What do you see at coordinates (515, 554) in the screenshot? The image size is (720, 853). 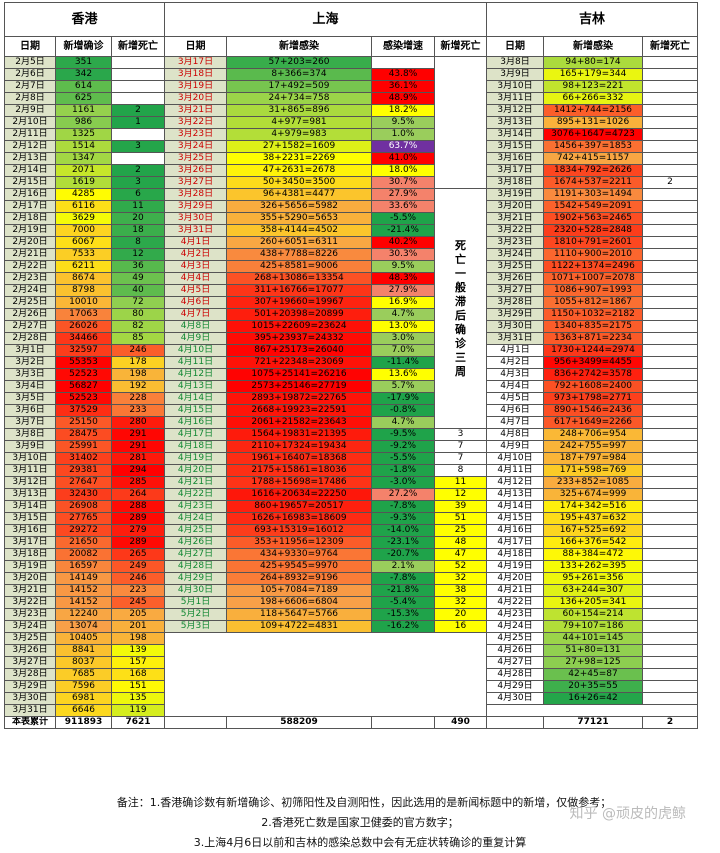 I see `jl-date: 4月18日` at bounding box center [515, 554].